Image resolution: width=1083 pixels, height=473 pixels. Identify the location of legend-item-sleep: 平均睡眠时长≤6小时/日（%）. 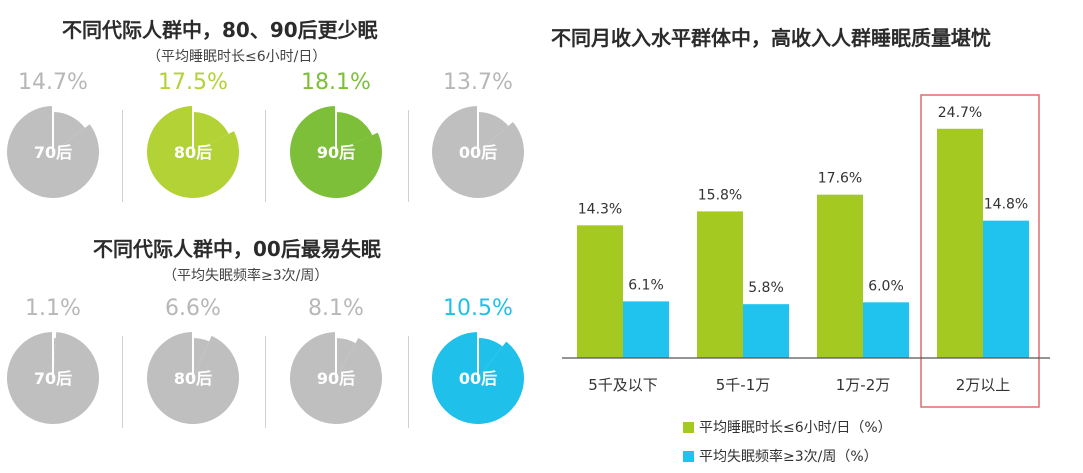
(787, 427).